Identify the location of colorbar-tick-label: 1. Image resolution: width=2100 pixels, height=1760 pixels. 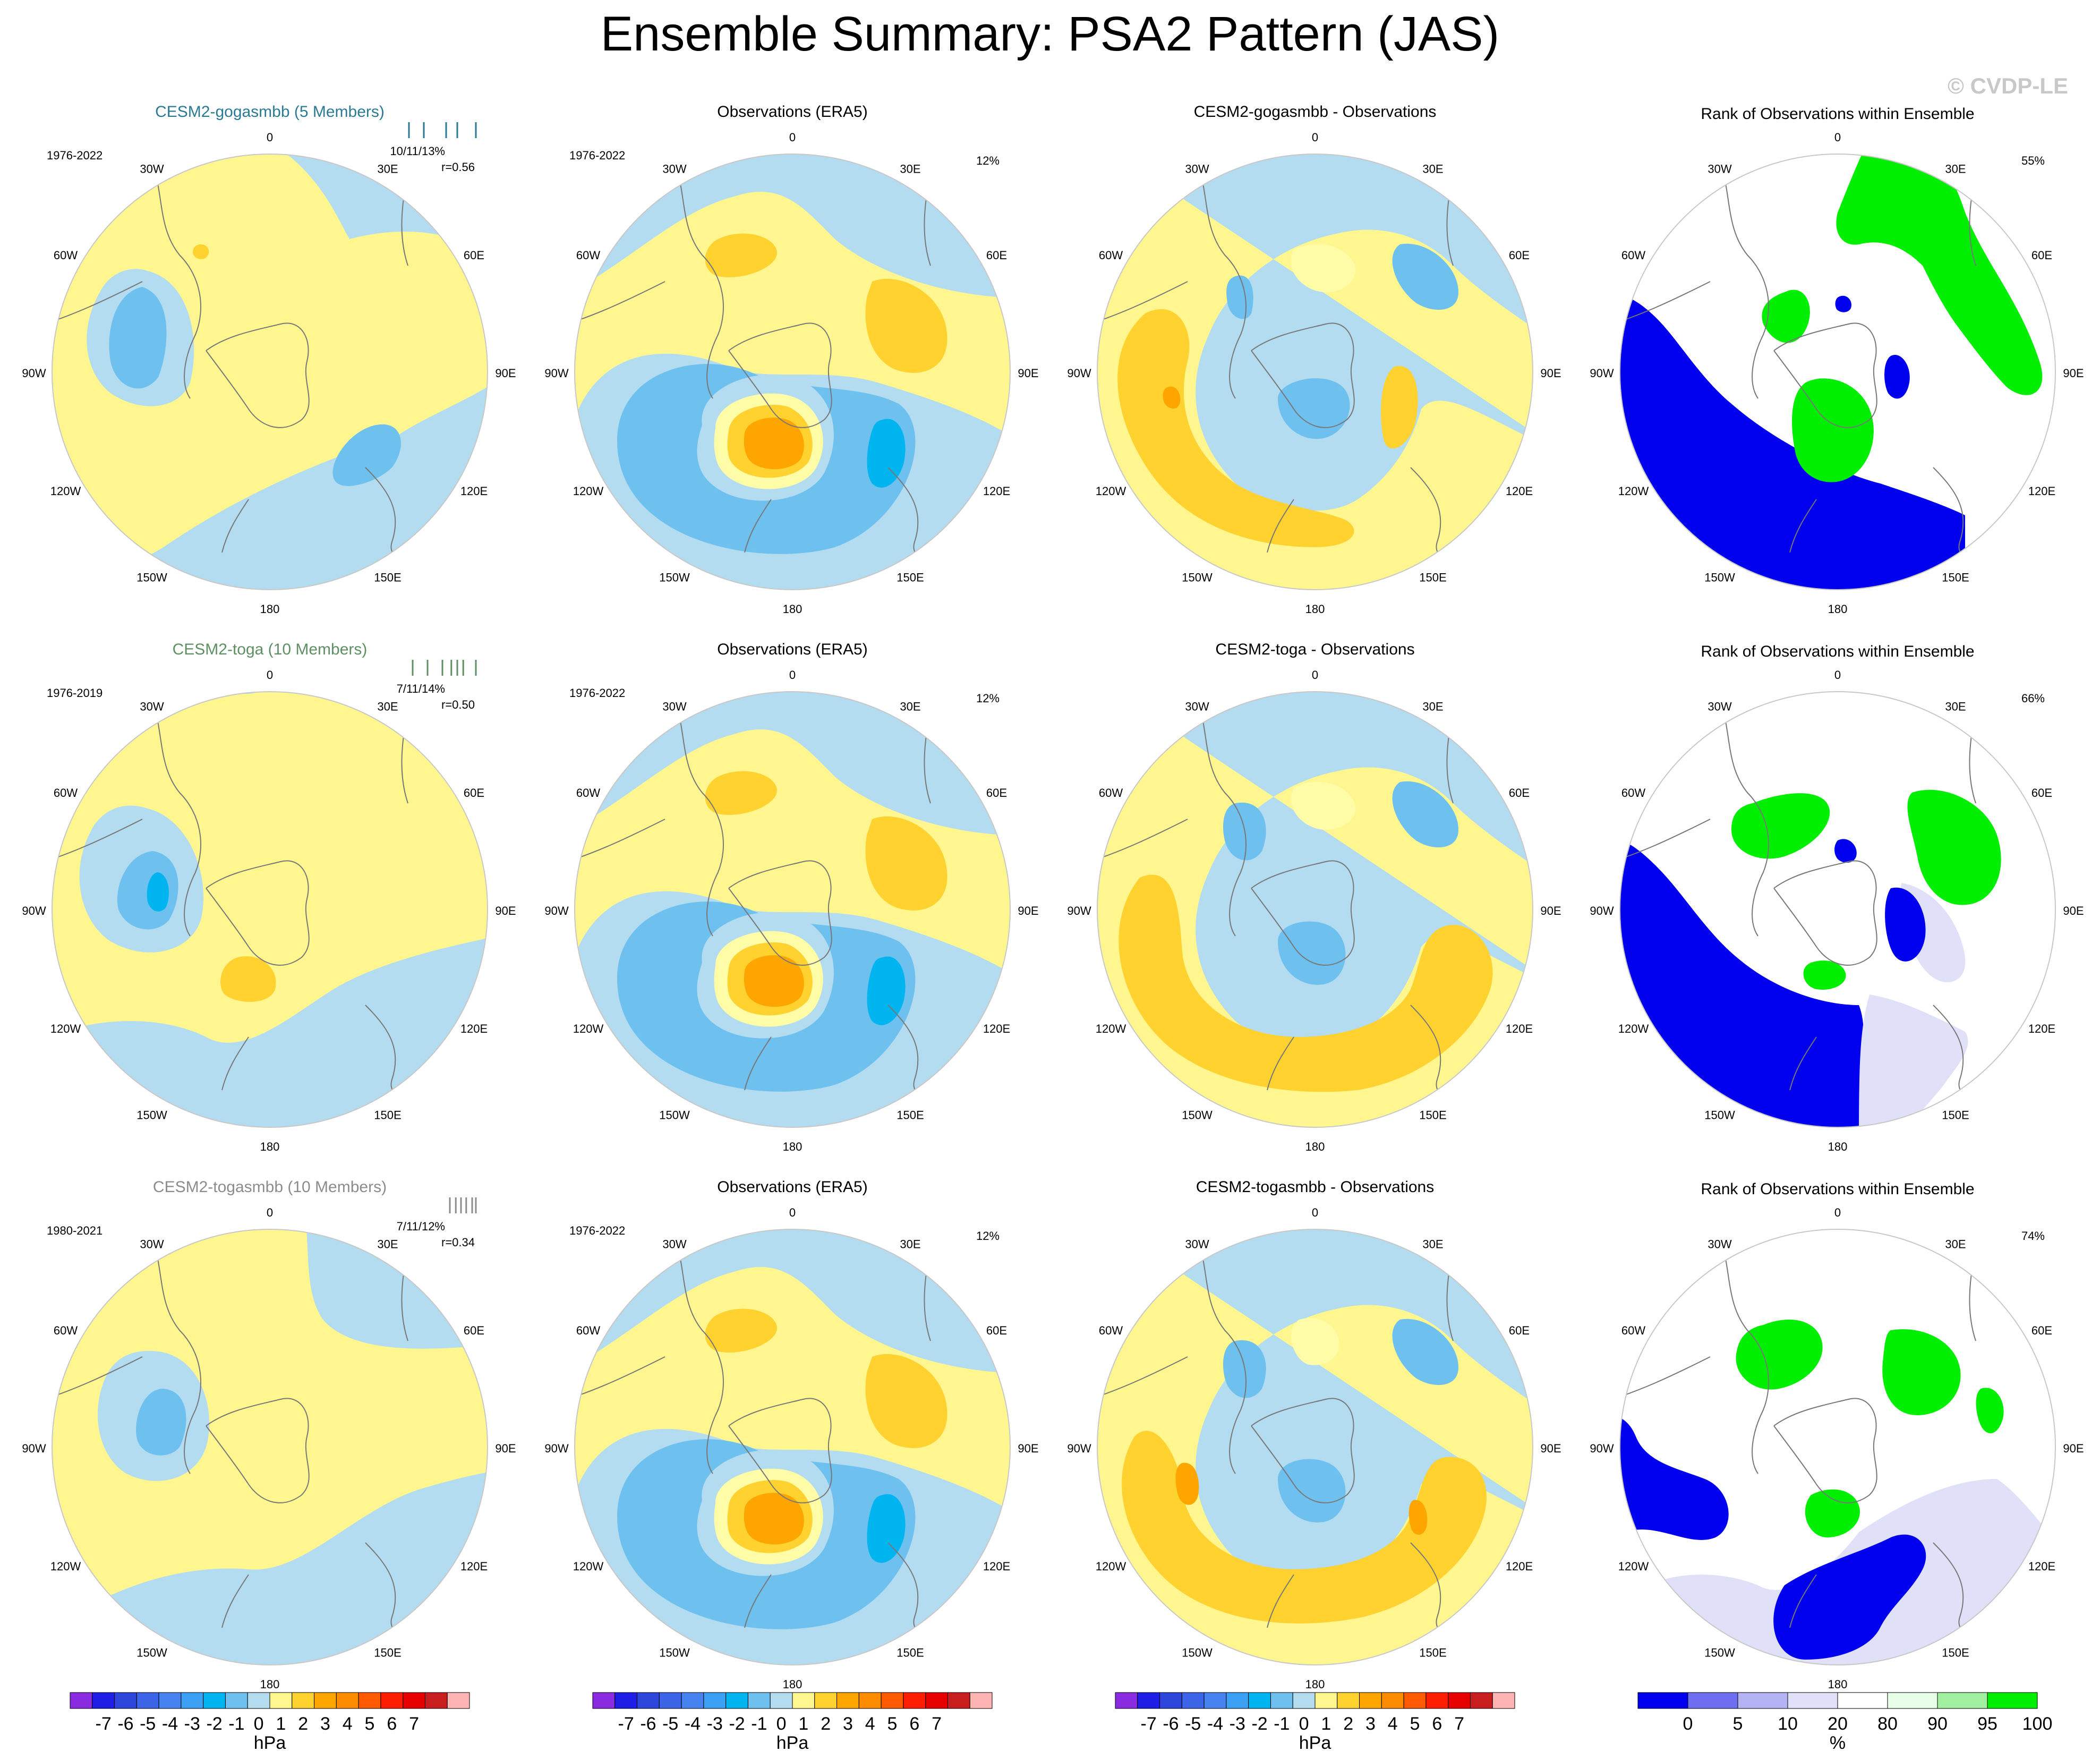
(803, 1724).